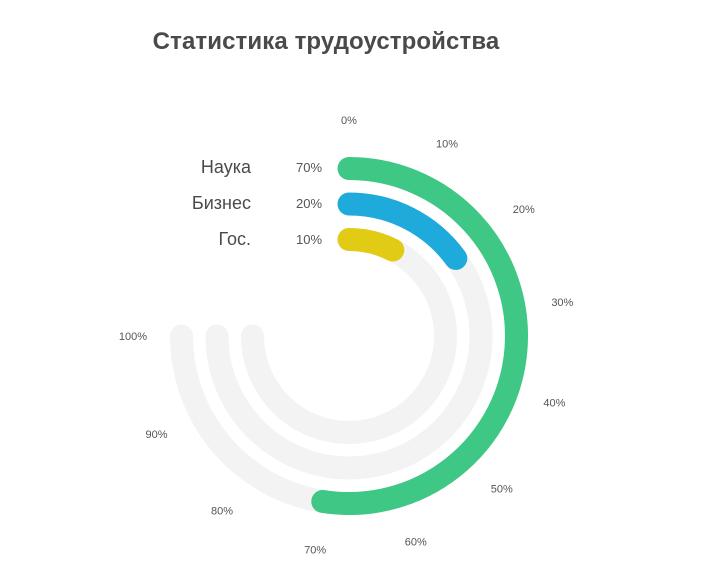  Describe the element at coordinates (225, 167) in the screenshot. I see `legend-name-nauka: Наука` at that location.